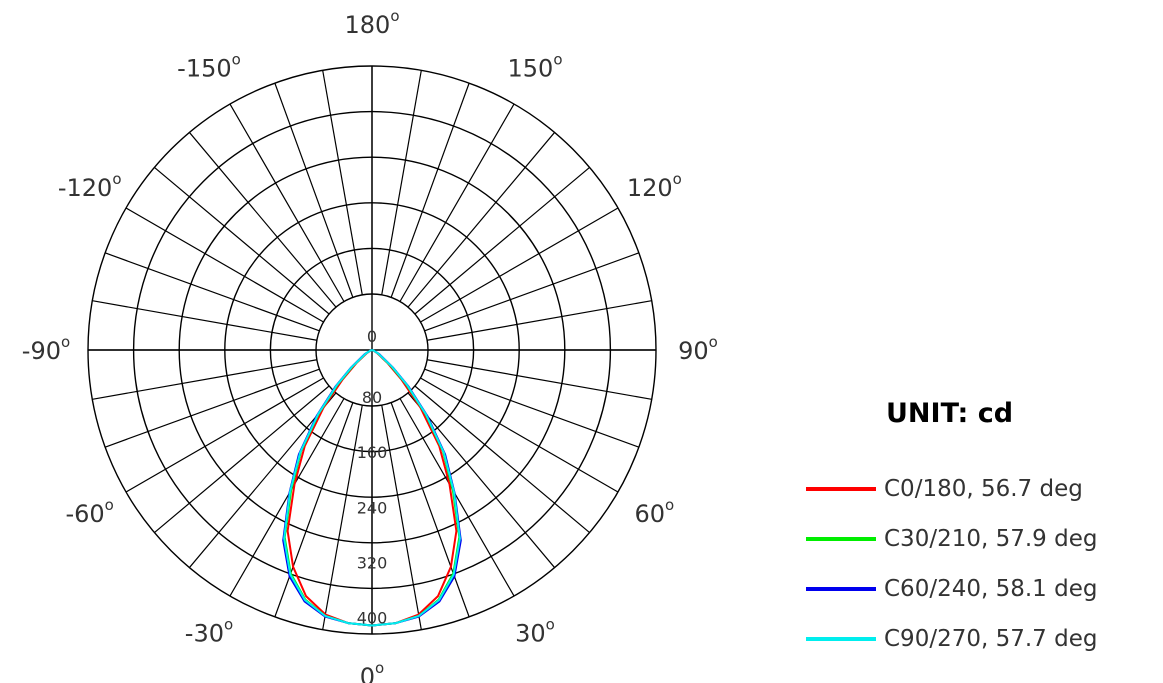 The width and height of the screenshot is (1163, 683). I want to click on legend-item: C30/210, 57.9 deg, so click(951, 539).